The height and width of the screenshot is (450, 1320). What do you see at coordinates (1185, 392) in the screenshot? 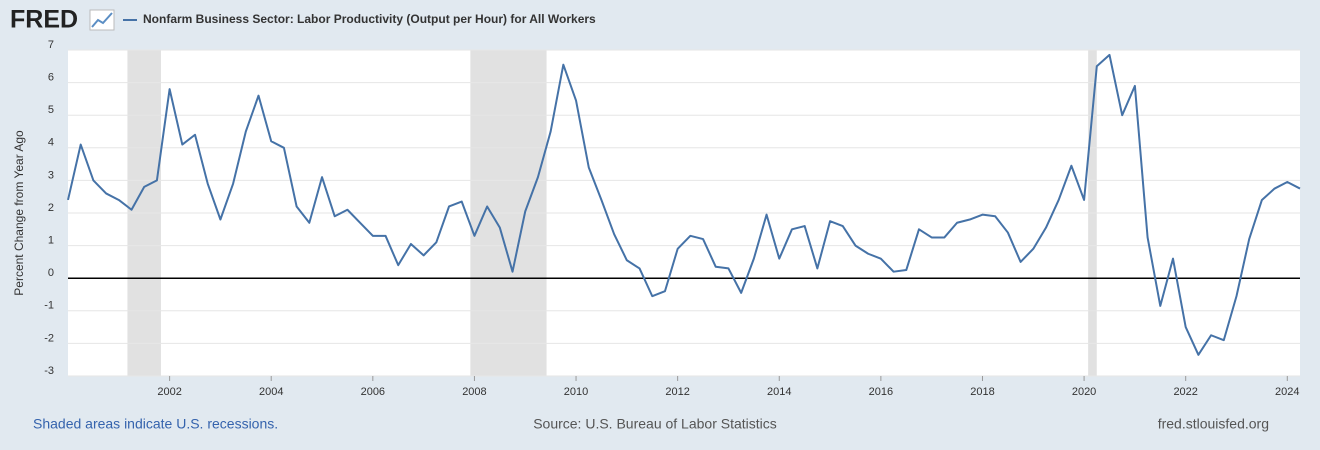
I see `x-tick-label: 2022` at bounding box center [1185, 392].